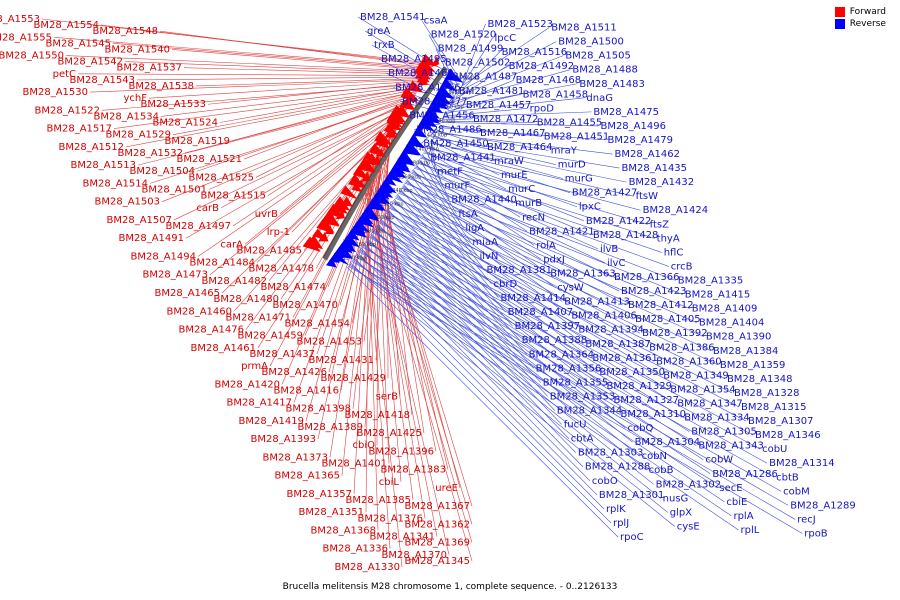 The height and width of the screenshot is (600, 900). I want to click on reverse-gene-label: ftsA, so click(467, 214).